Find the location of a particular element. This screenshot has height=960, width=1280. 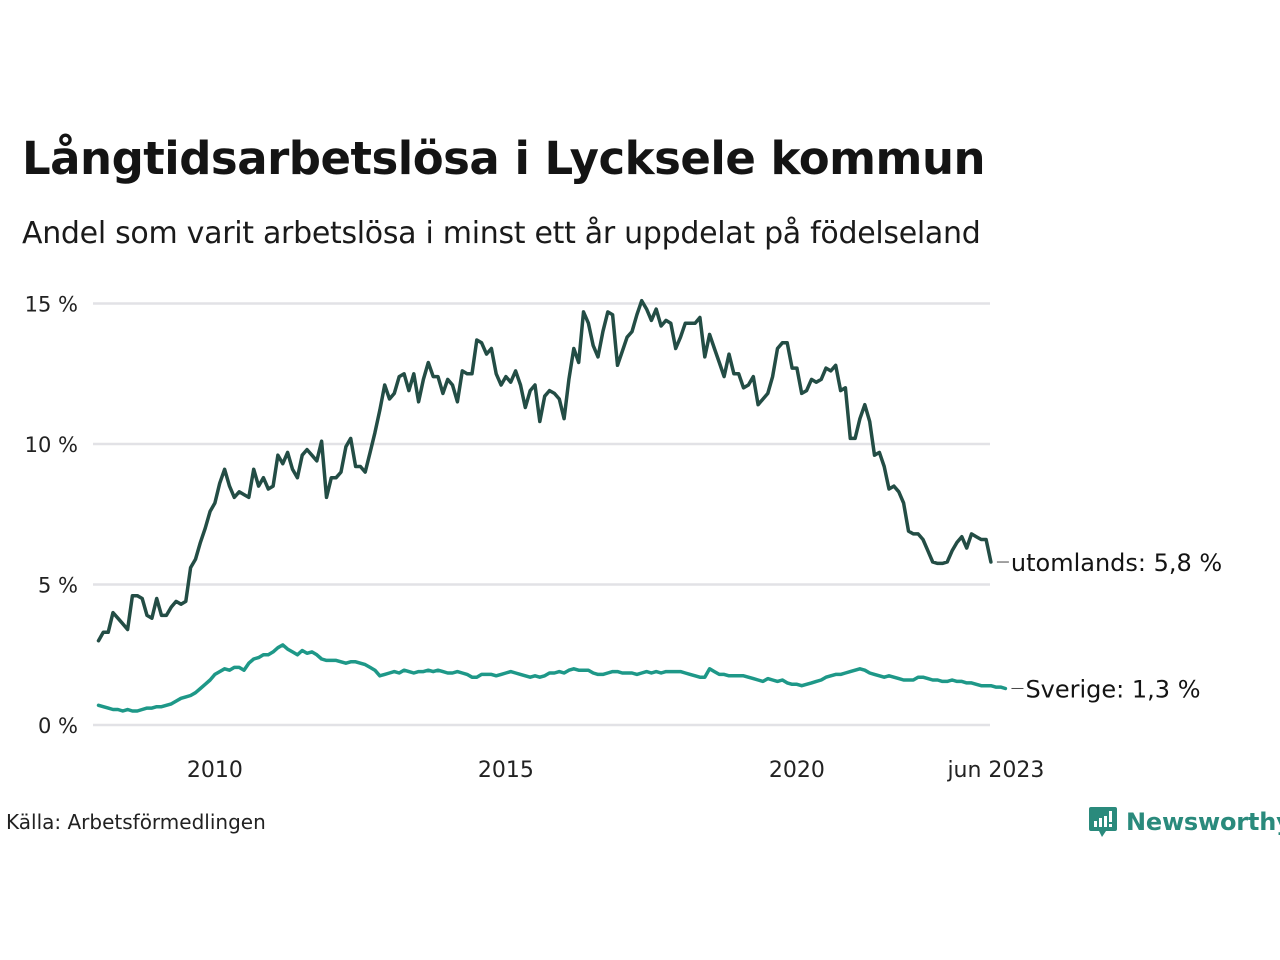

source-note: Källa: Arbetsförmedlingen is located at coordinates (136, 822).